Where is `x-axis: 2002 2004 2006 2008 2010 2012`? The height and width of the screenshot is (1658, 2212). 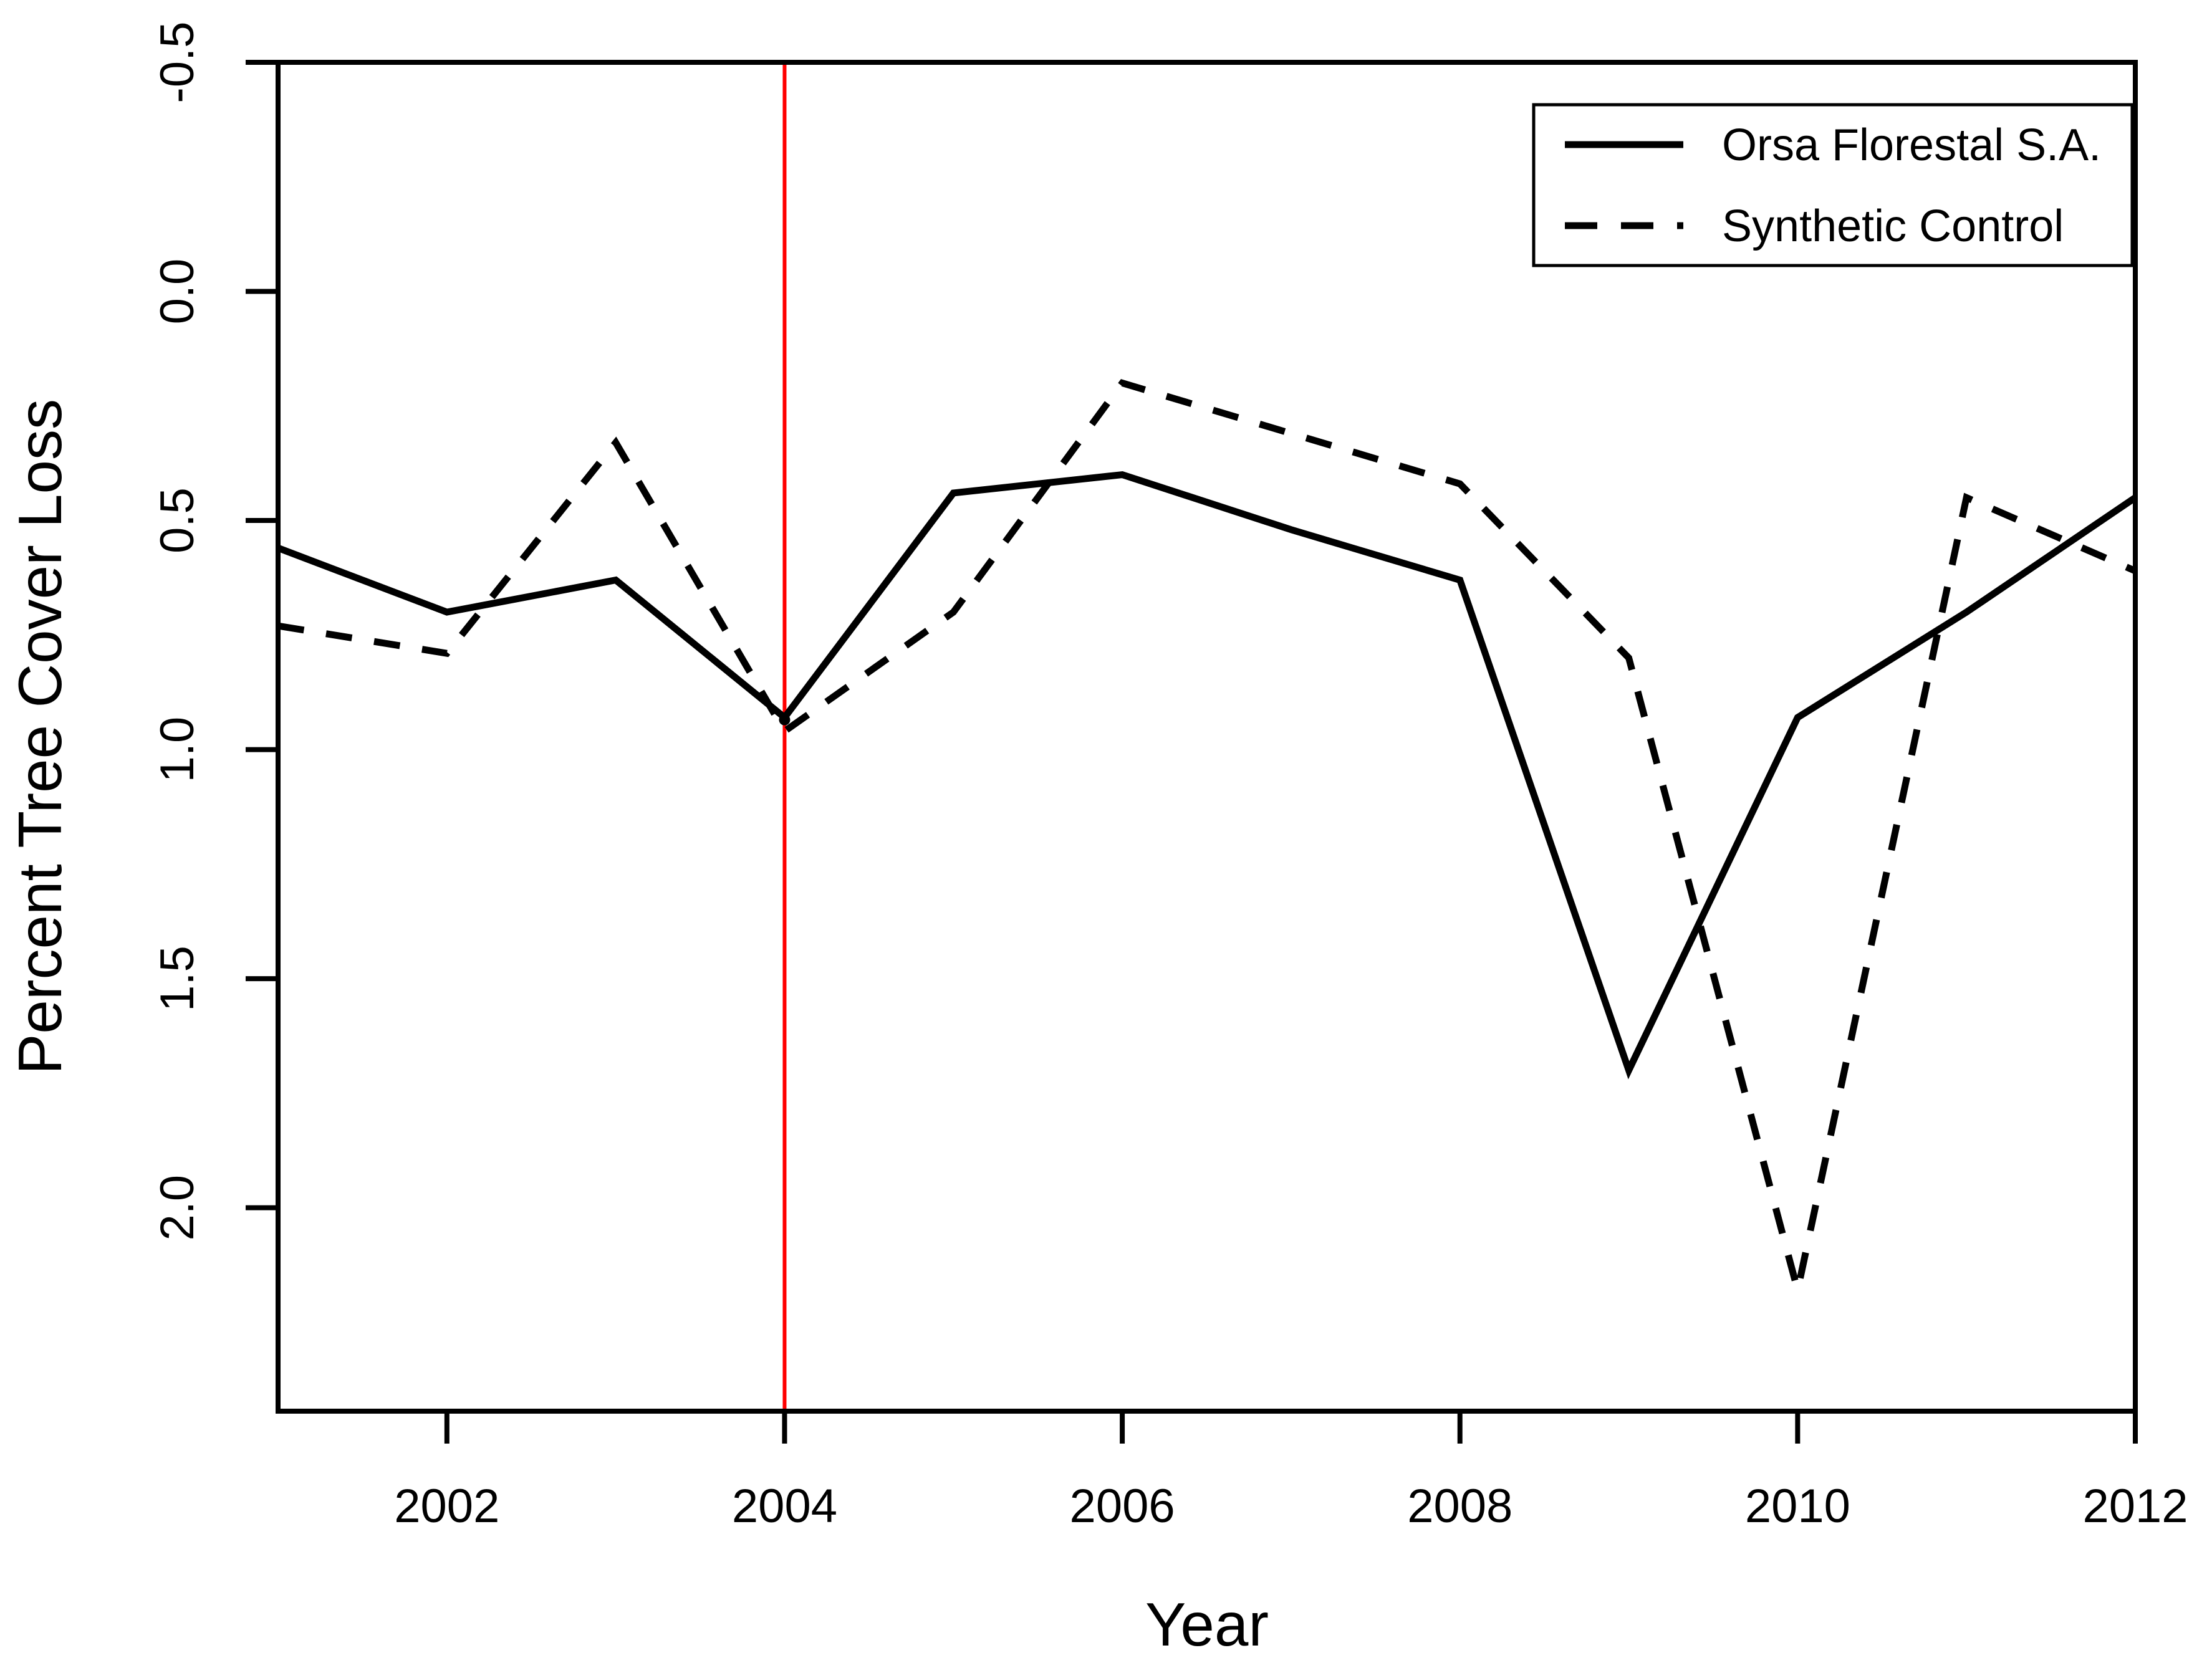 x-axis: 2002 2004 2006 2008 2010 2012 is located at coordinates (1291, 1472).